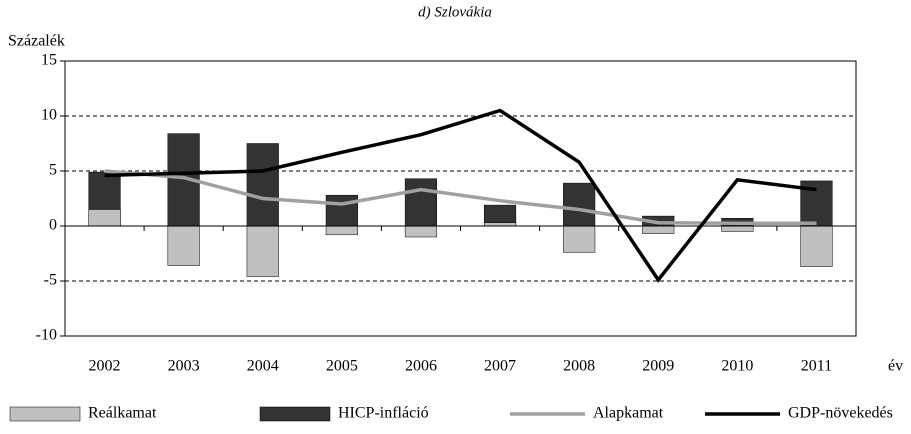 This screenshot has height=434, width=911. Describe the element at coordinates (421, 366) in the screenshot. I see `x-tick-label: 2006` at that location.